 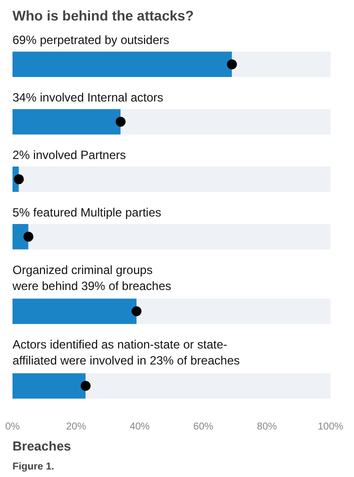 I want to click on y-tick-label: 69% perpetrated by outsiders, so click(x=91, y=39).